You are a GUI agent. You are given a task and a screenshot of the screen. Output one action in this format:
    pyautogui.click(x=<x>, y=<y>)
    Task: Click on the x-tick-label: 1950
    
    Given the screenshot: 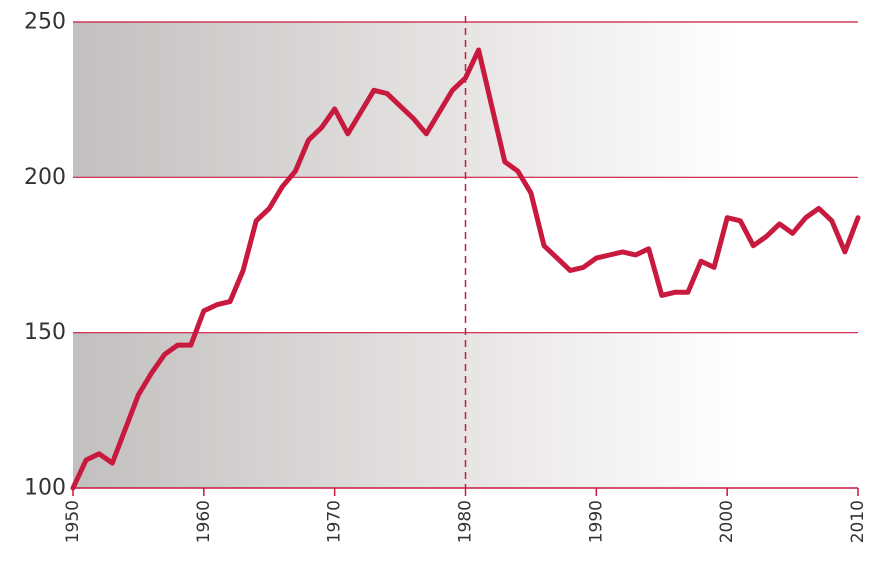 What is the action you would take?
    pyautogui.click(x=73, y=521)
    